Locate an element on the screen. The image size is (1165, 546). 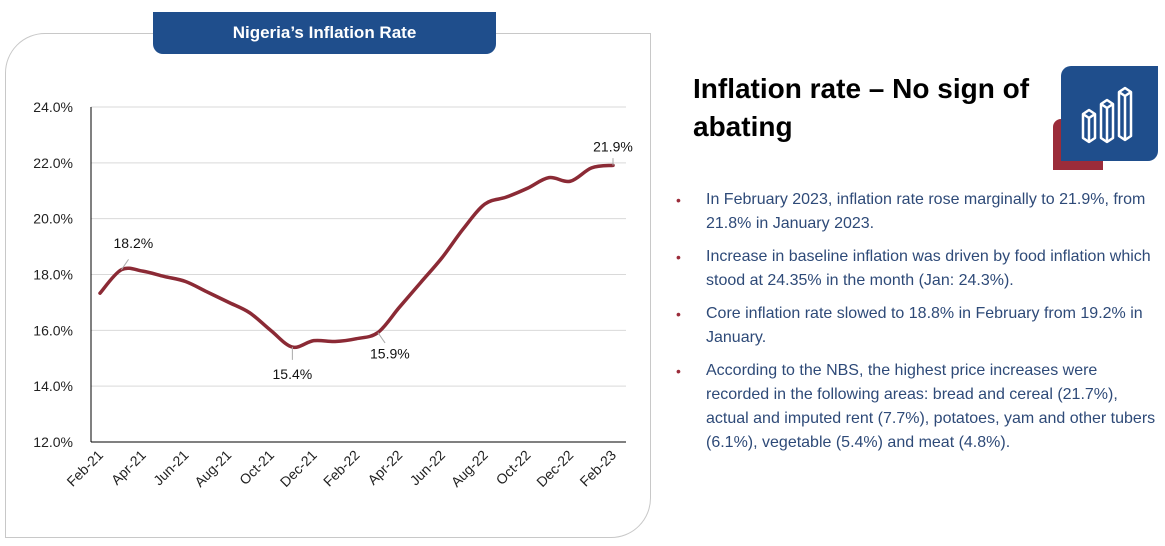
y-tick-label: 16.0% is located at coordinates (53, 330).